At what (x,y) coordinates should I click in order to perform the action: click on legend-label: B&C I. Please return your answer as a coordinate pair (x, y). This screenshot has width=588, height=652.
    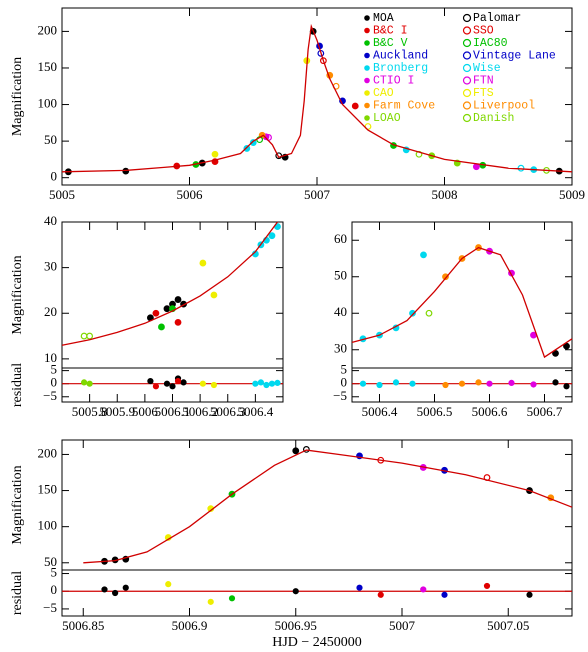
    Looking at the image, I should click on (390, 31).